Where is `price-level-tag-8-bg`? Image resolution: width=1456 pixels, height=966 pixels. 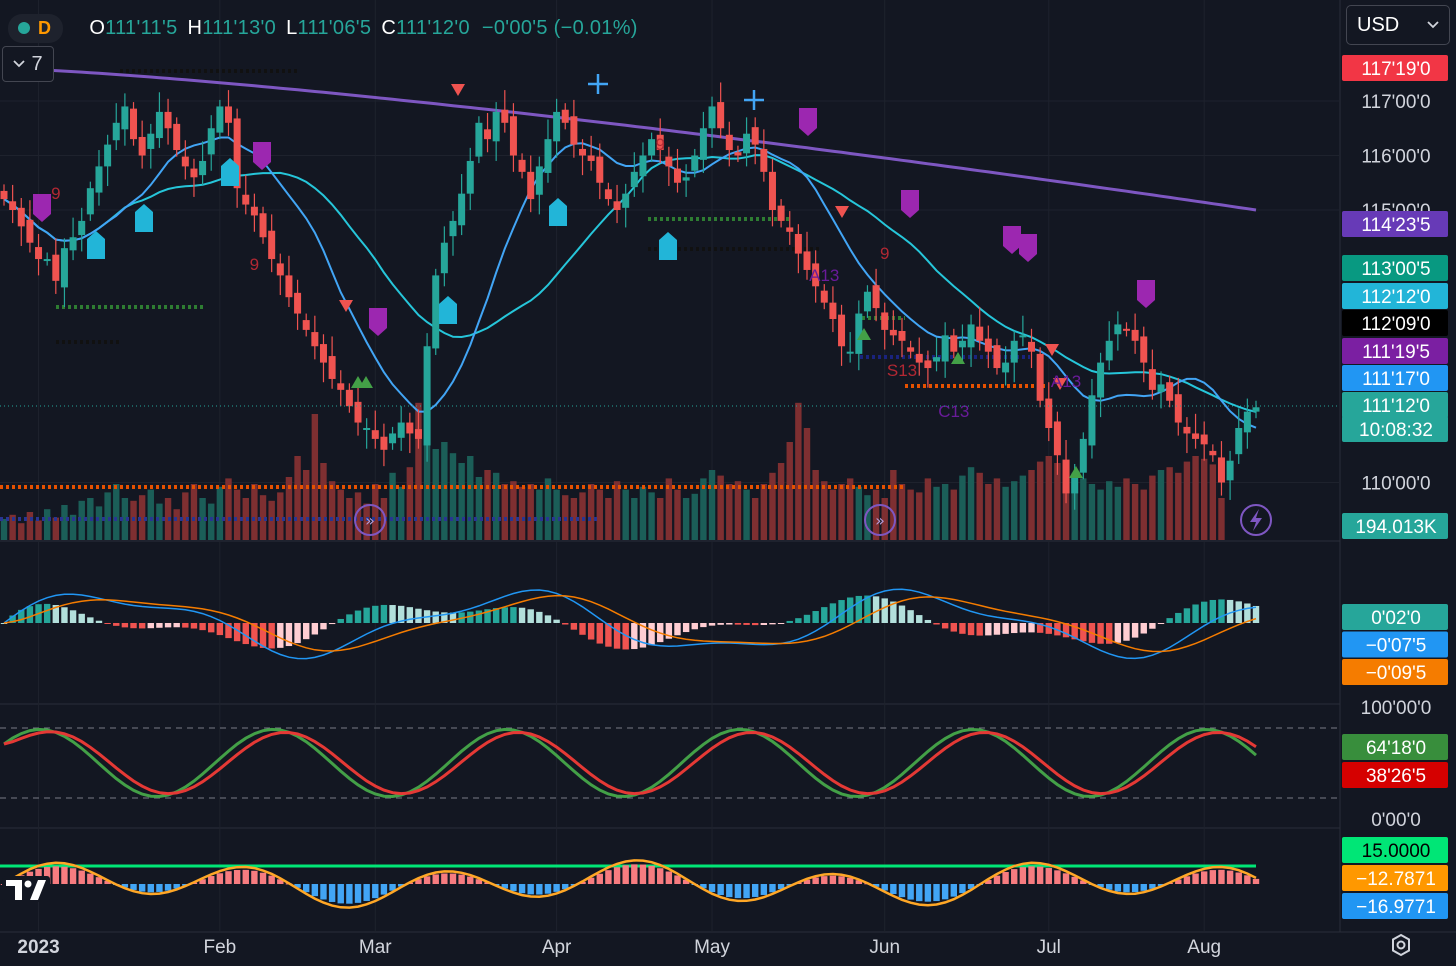 price-level-tag-8-bg is located at coordinates (1395, 429).